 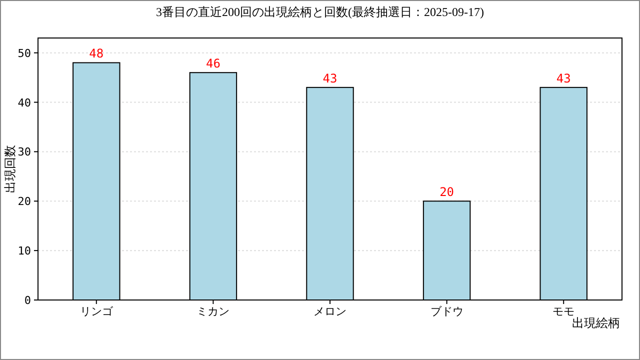 What do you see at coordinates (96, 53) in the screenshot?
I see `data-label: 48` at bounding box center [96, 53].